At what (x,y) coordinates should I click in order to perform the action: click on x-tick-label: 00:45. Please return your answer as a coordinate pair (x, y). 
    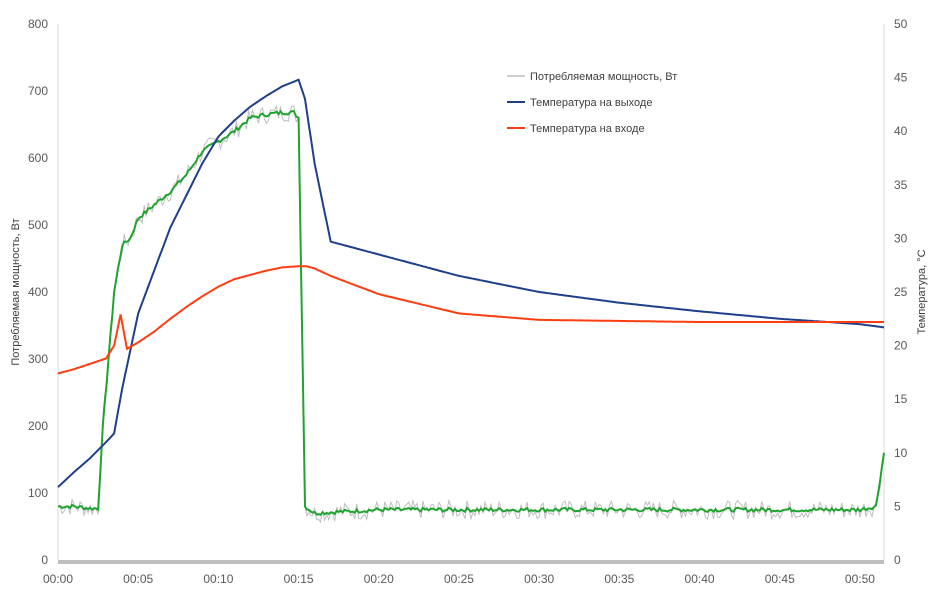
    Looking at the image, I should click on (780, 579).